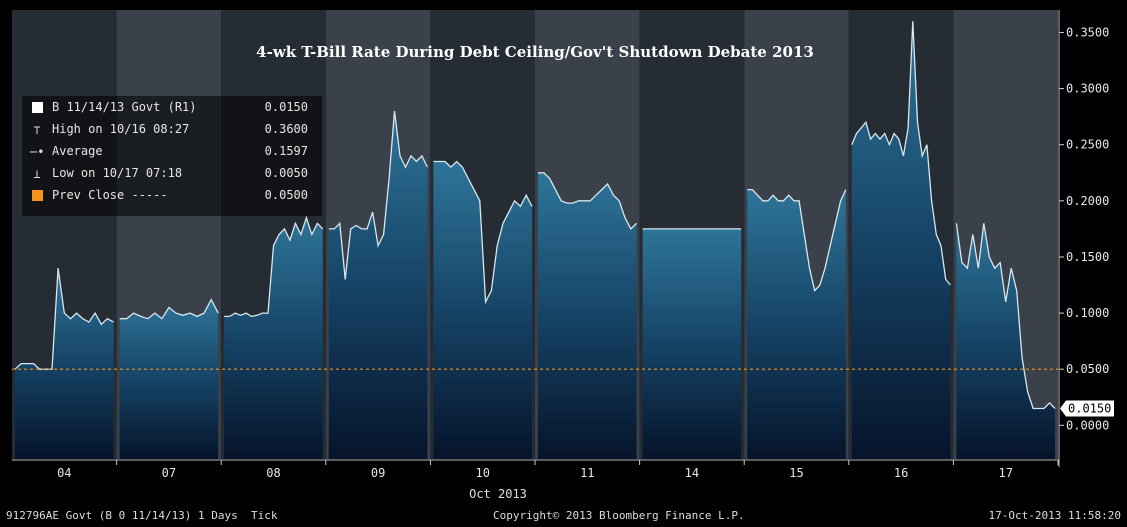  What do you see at coordinates (169, 473) in the screenshot?
I see `x-tick-label: 07` at bounding box center [169, 473].